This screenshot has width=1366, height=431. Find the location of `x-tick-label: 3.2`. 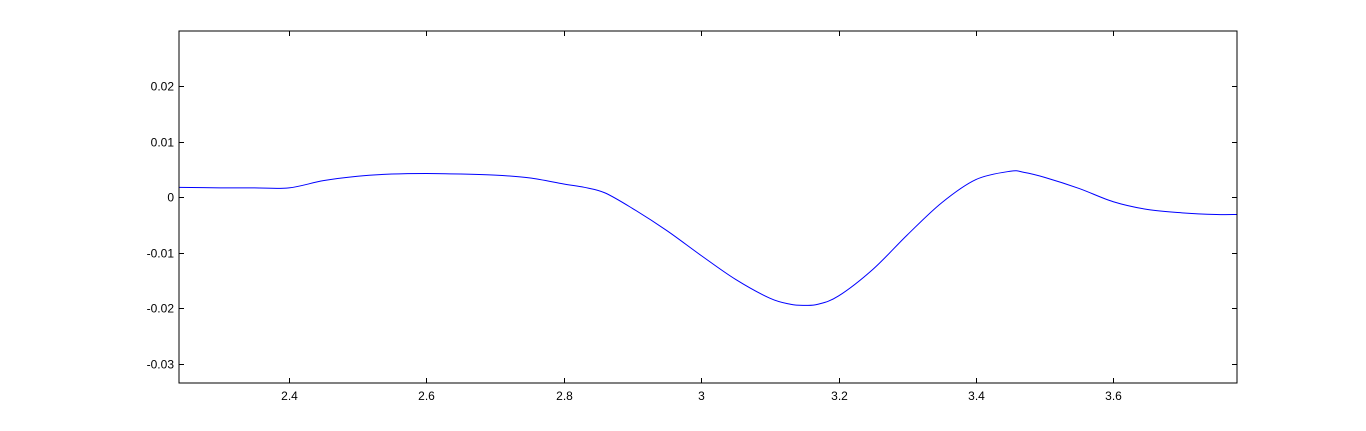

x-tick-label: 3.2 is located at coordinates (839, 396).